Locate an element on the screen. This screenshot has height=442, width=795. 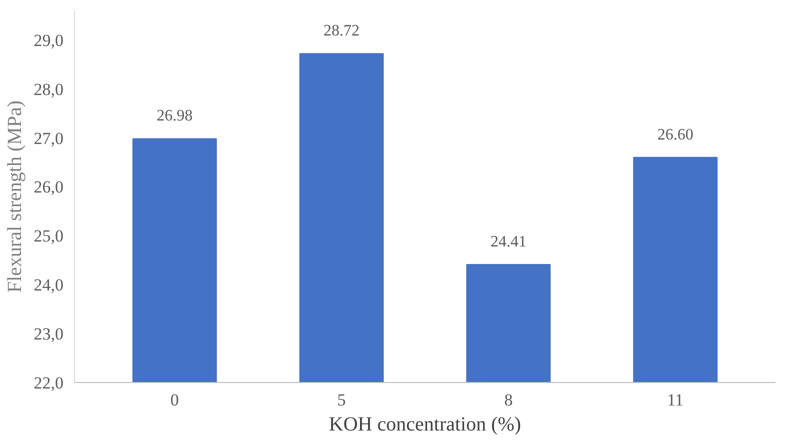
x-tick-label: 11 is located at coordinates (675, 400).